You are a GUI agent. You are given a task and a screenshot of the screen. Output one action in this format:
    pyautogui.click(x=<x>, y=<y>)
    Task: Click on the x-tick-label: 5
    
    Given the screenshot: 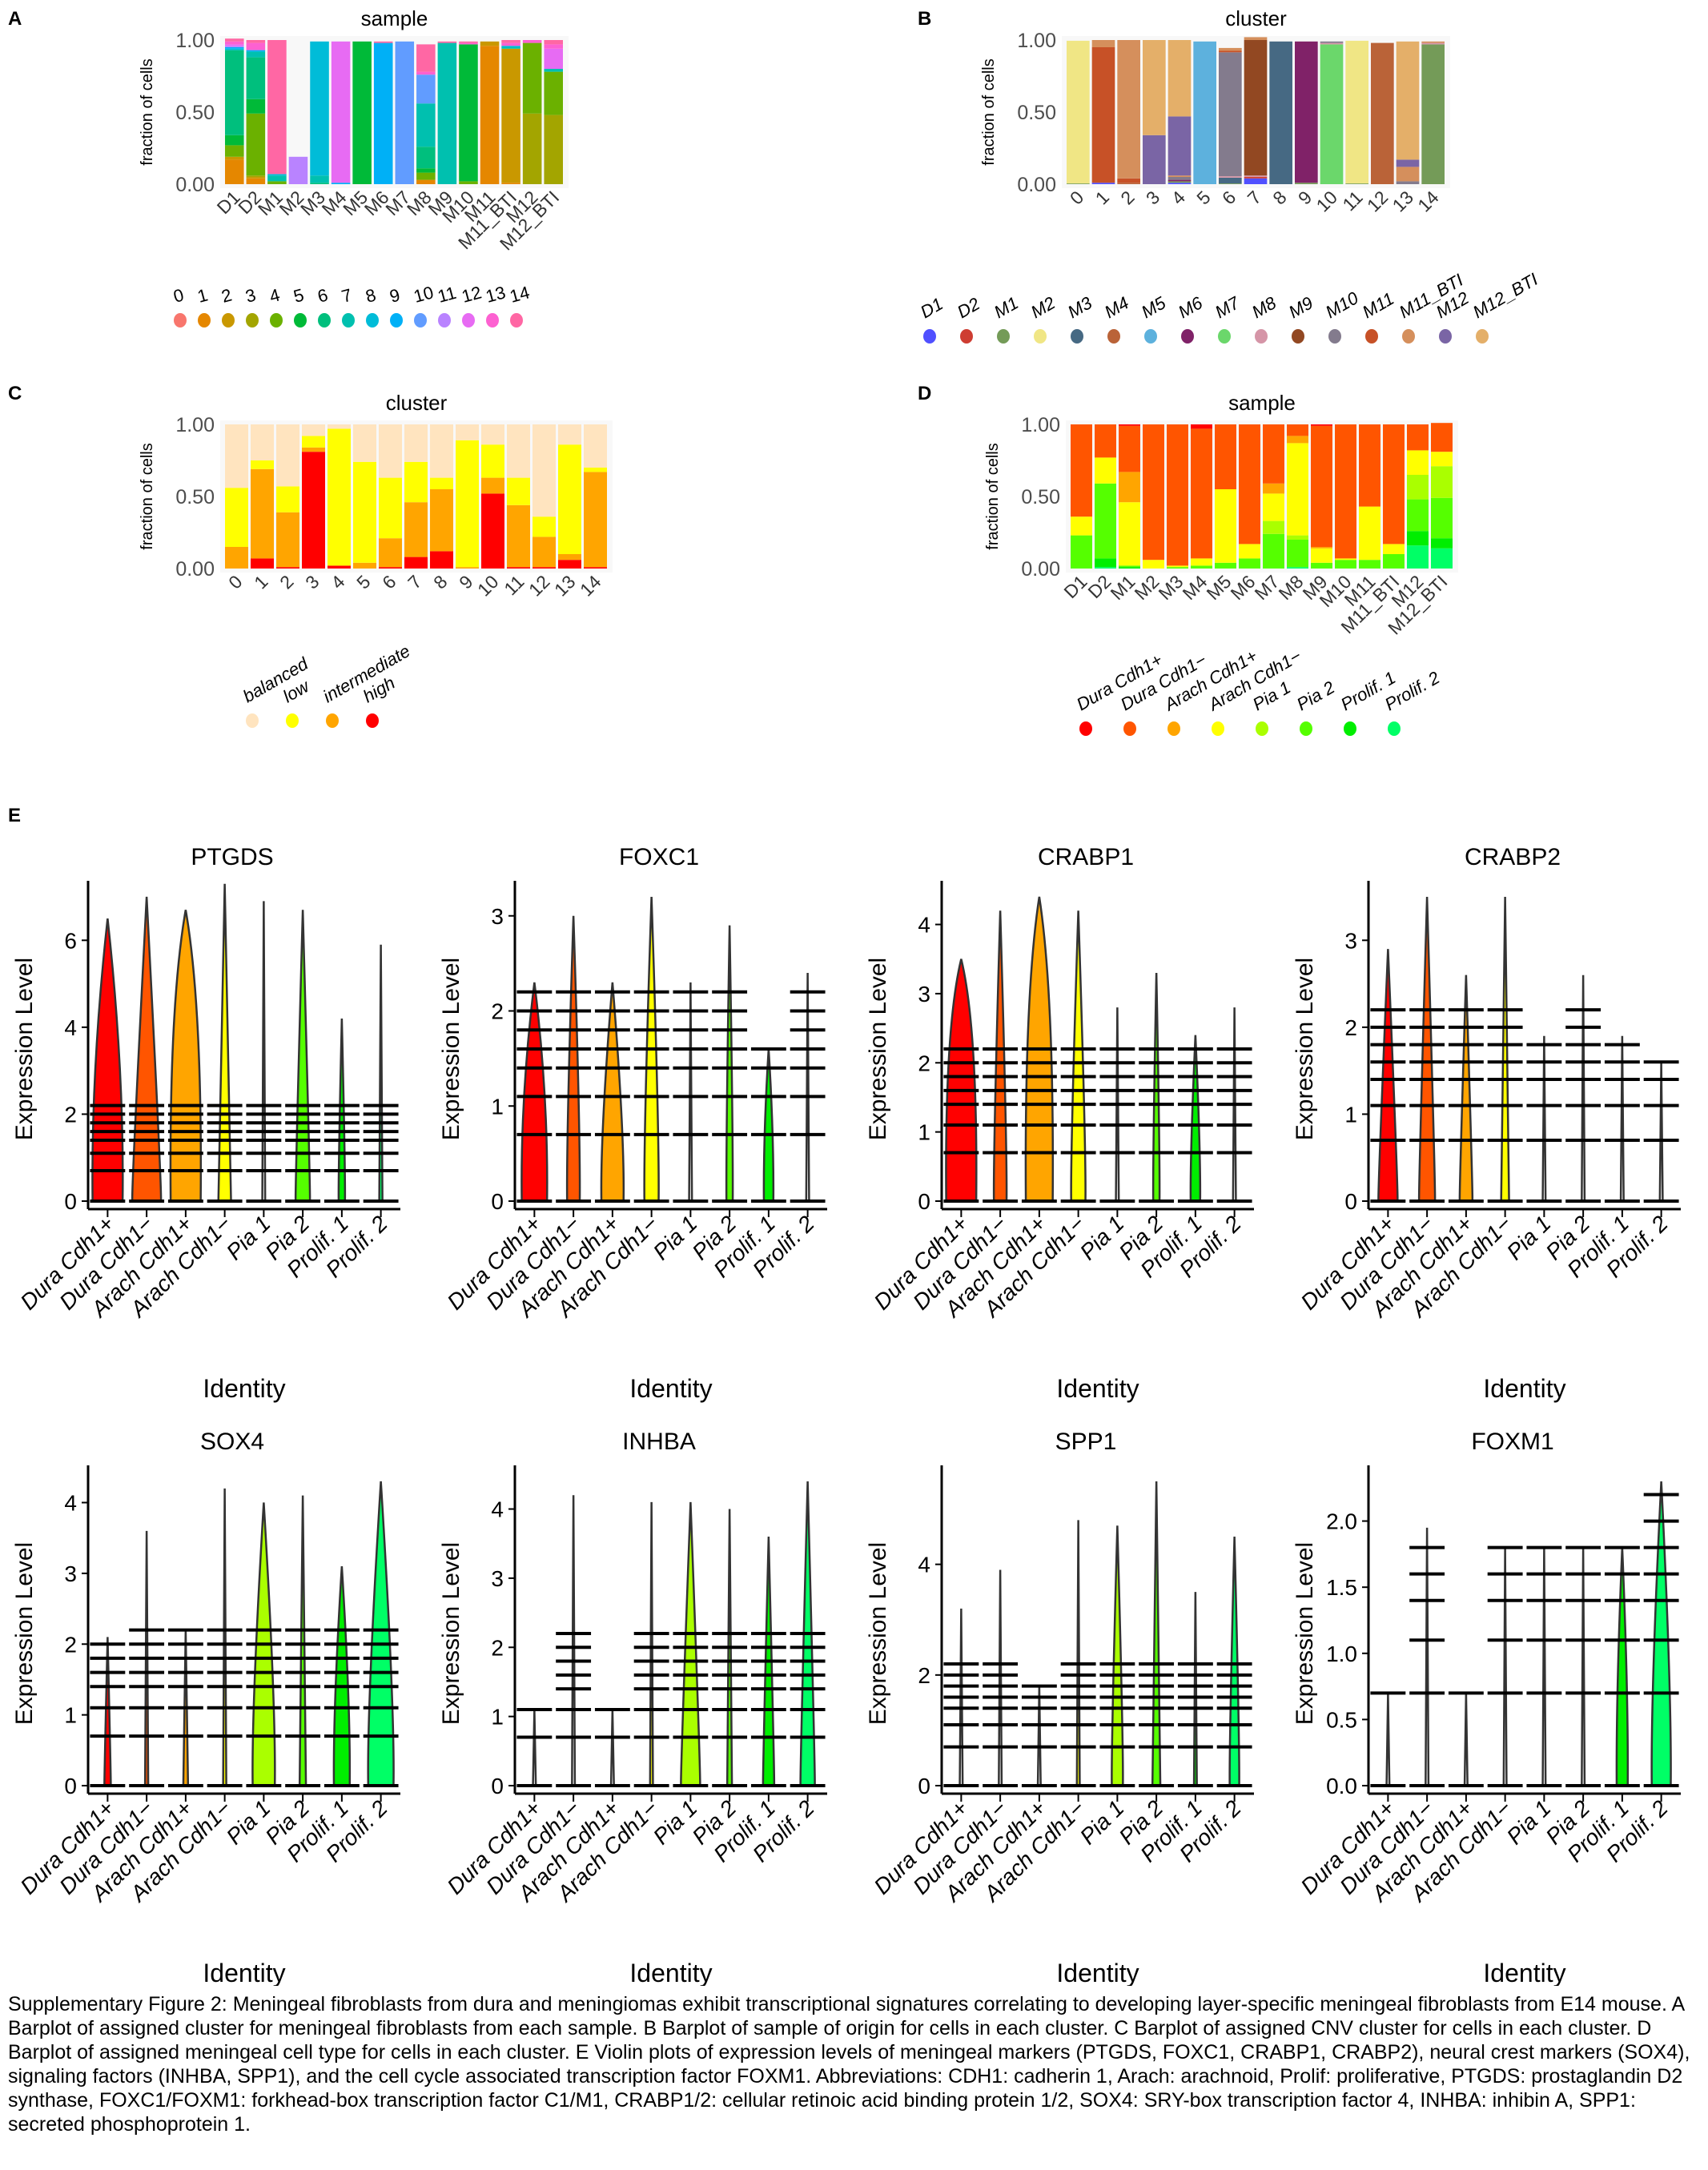 What is the action you would take?
    pyautogui.click(x=1203, y=197)
    